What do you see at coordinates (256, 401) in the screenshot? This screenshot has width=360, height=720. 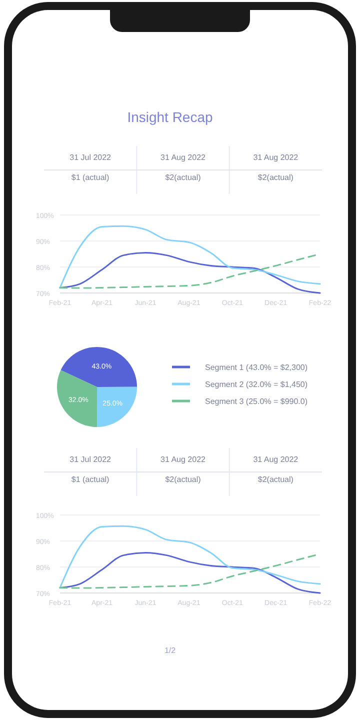 I see `legend-label: Segment 3 (25.0% = $990.0)` at bounding box center [256, 401].